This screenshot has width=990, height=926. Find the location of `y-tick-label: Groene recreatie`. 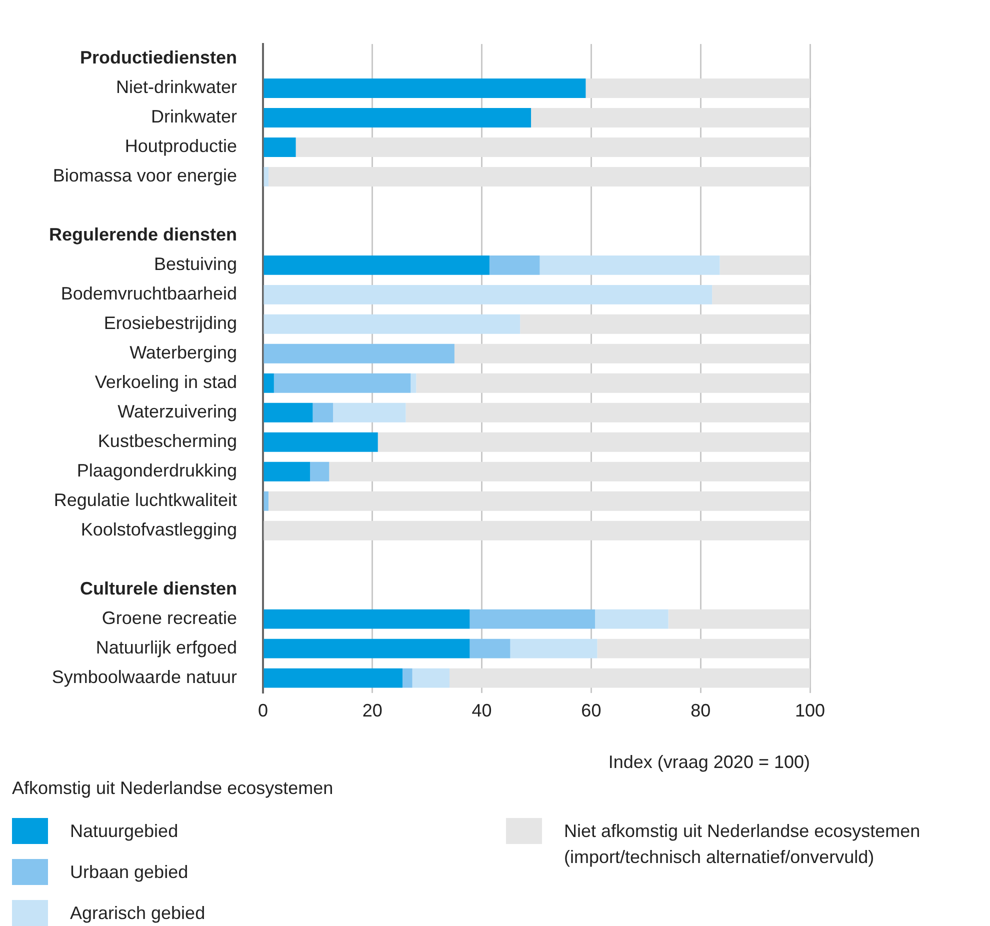

y-tick-label: Groene recreatie is located at coordinates (169, 618).